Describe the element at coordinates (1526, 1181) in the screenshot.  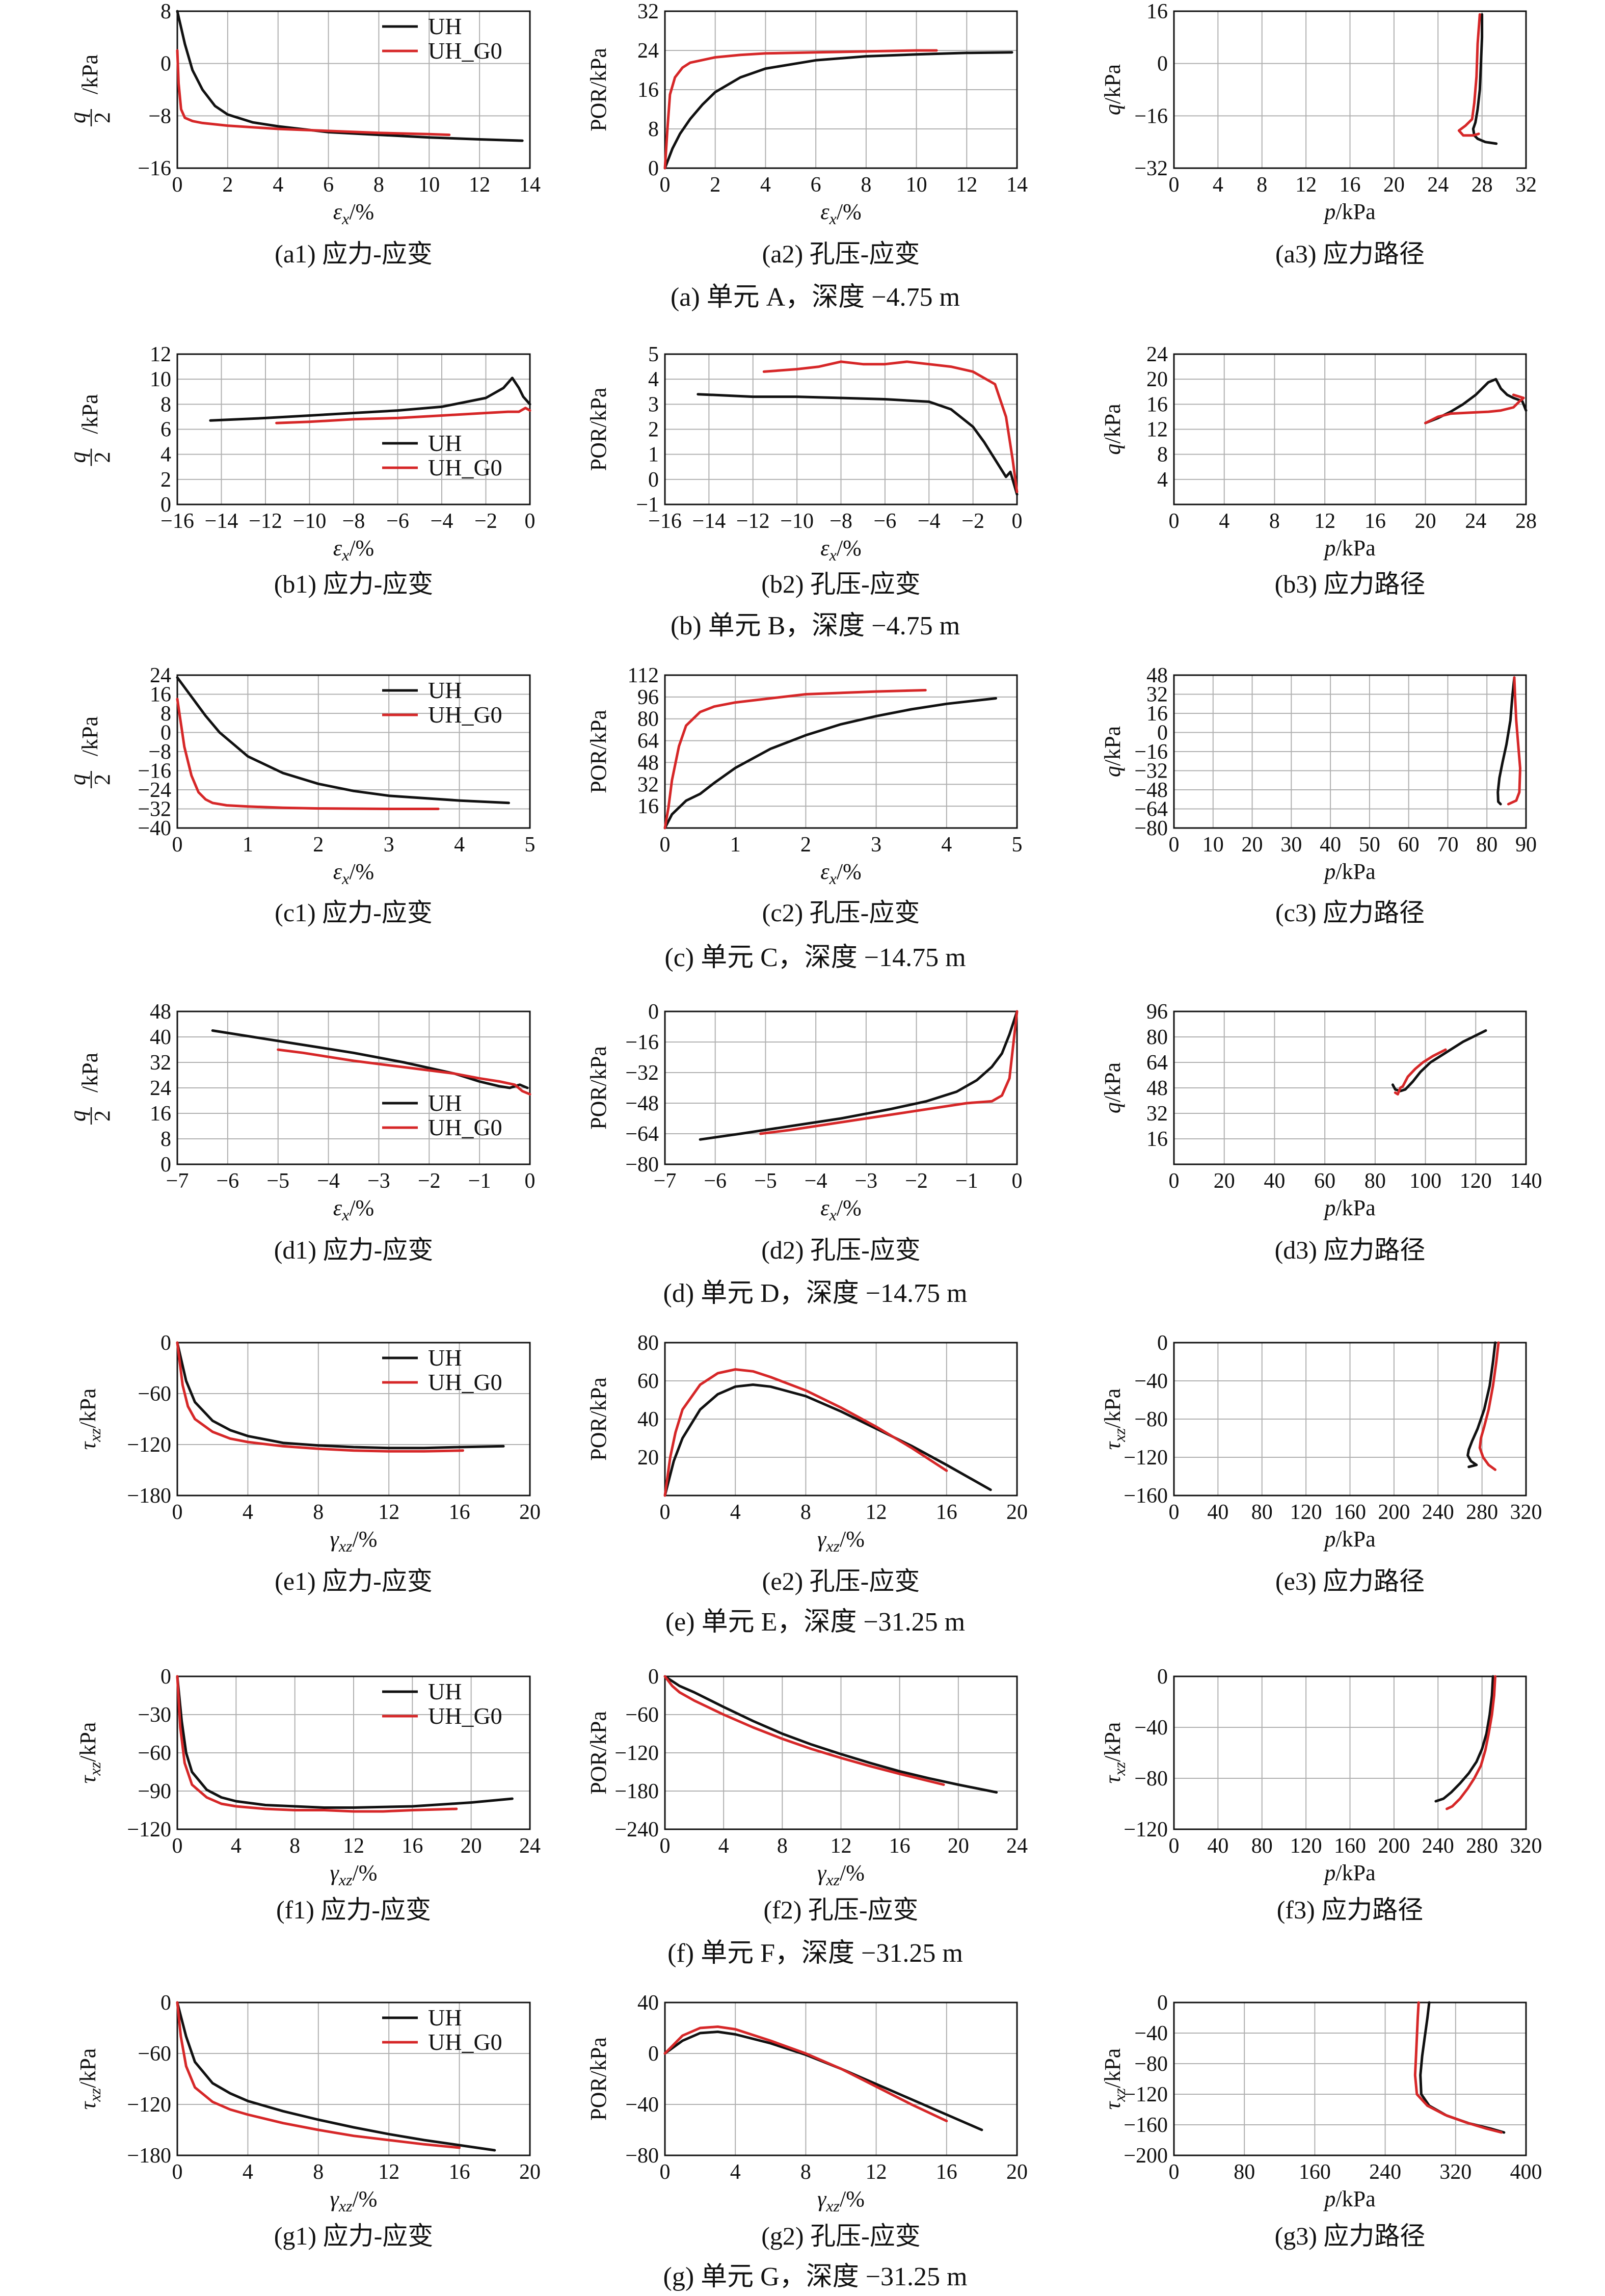
I see `x-tick-label: 140` at that location.